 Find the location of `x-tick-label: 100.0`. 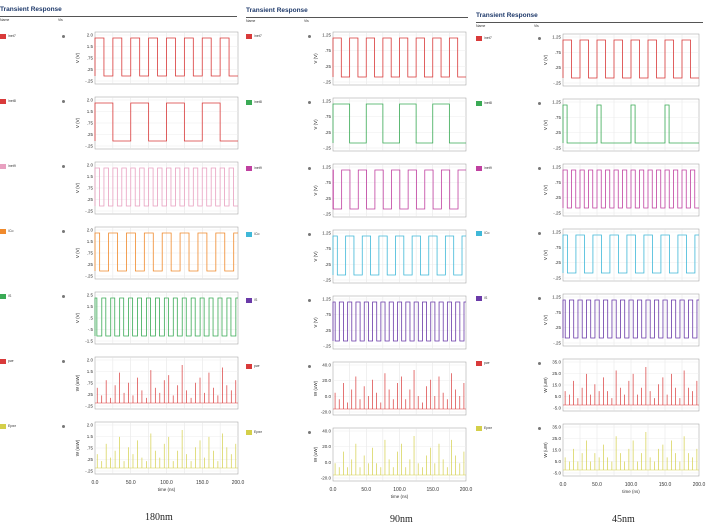

x-tick-label: 100.0 is located at coordinates (166, 483).